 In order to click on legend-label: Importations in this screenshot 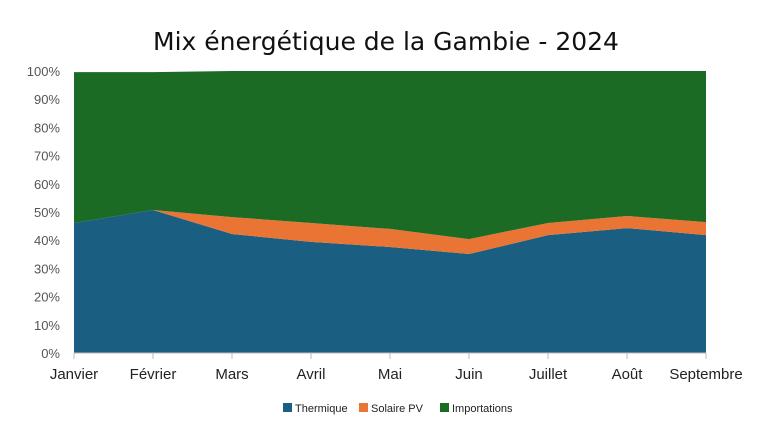, I will do `click(482, 409)`.